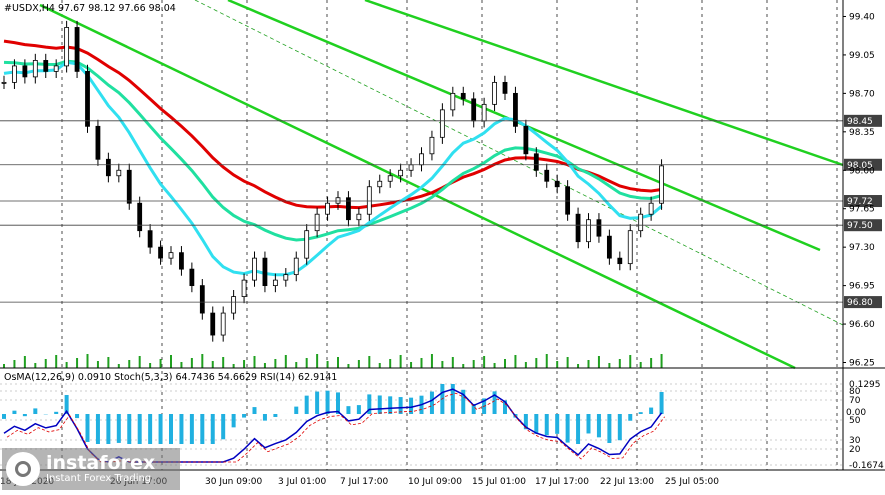  I want to click on time-label: 3 Jul 01:00, so click(302, 482).